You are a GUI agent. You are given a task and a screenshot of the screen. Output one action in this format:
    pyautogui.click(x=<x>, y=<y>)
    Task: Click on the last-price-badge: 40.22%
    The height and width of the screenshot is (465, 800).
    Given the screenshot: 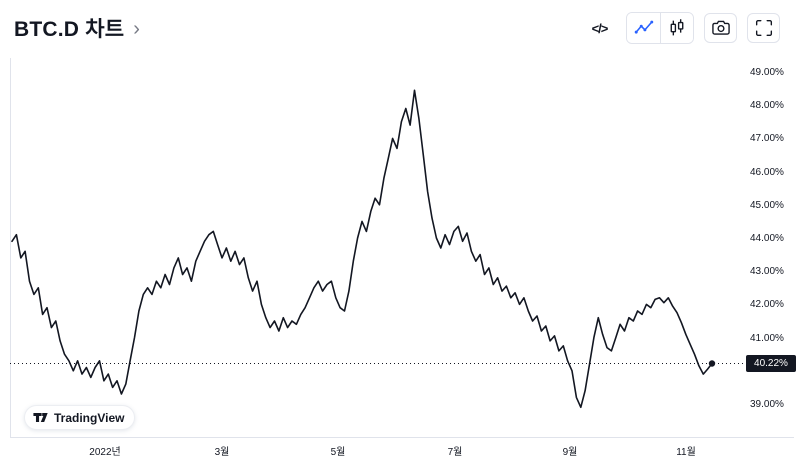 What is the action you would take?
    pyautogui.click(x=771, y=363)
    